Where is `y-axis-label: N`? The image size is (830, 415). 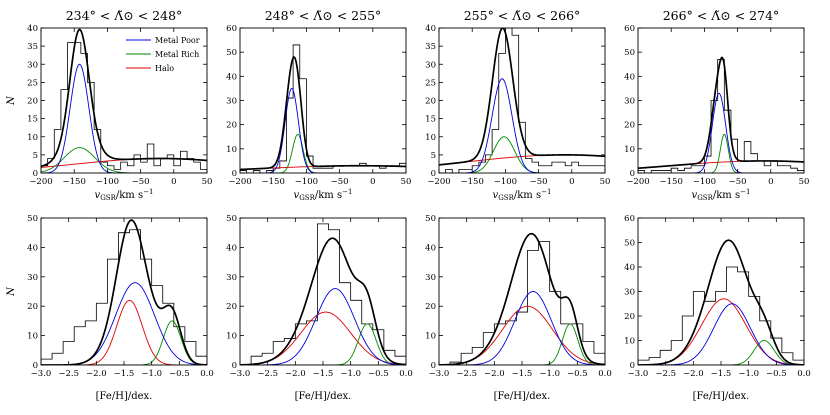 y-axis-label: N is located at coordinates (11, 100).